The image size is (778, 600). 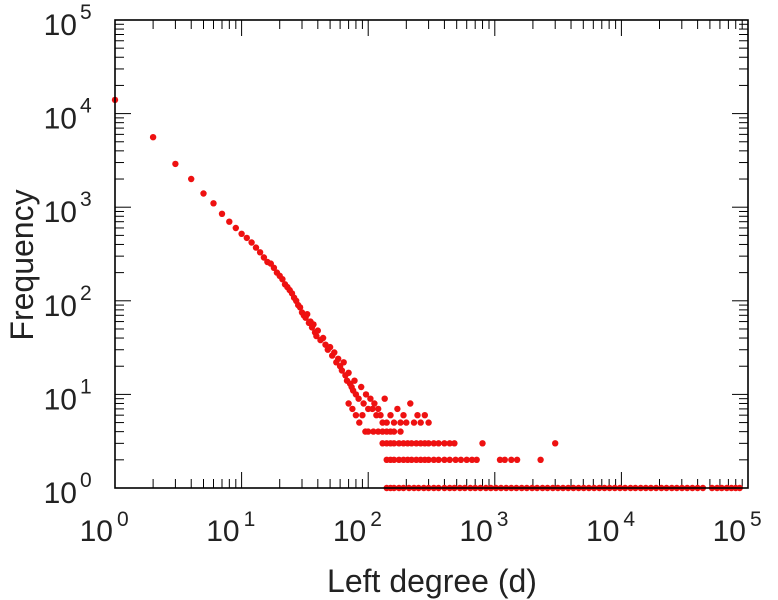 I want to click on y-tick-label: 10 0, so click(x=68, y=489).